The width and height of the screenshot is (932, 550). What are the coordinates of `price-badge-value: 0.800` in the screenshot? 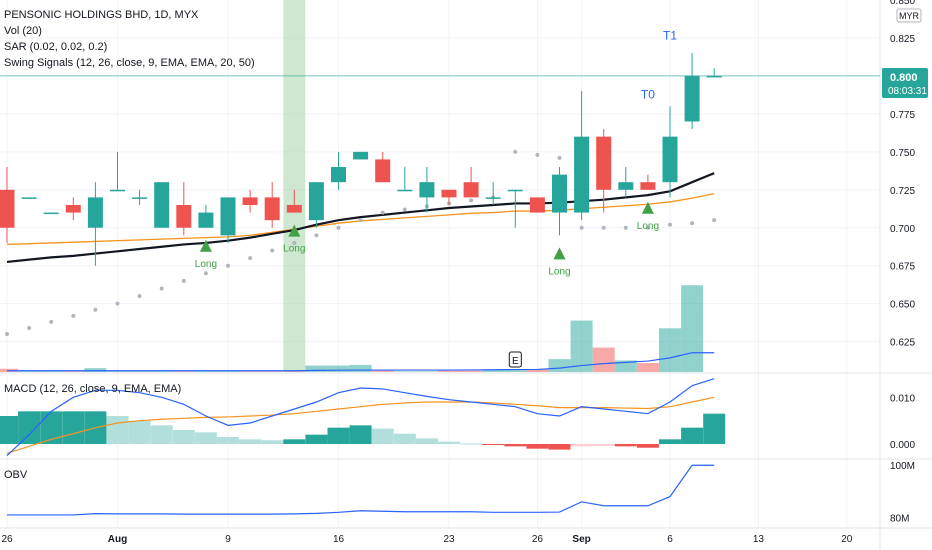 It's located at (904, 78).